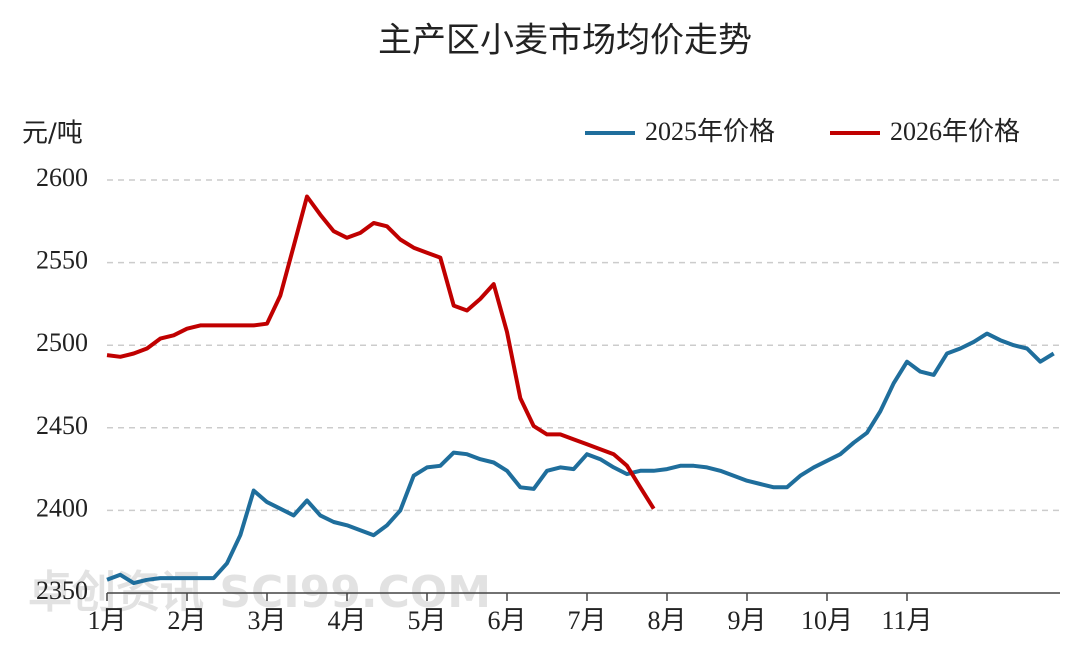 The width and height of the screenshot is (1080, 663). I want to click on y-tick-label: 2600, so click(62, 177).